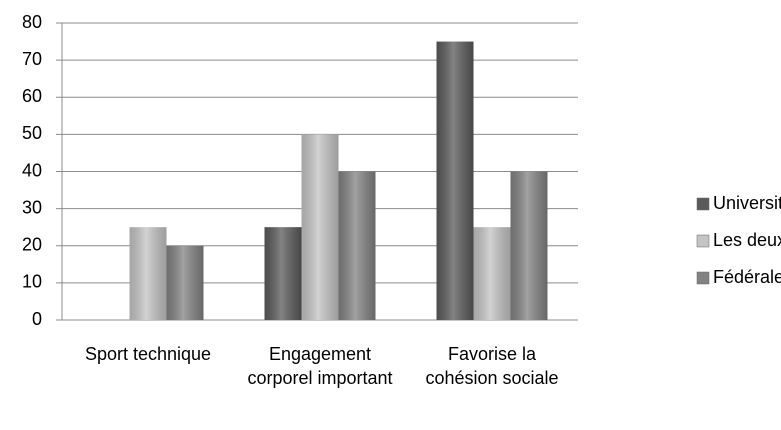  Describe the element at coordinates (747, 240) in the screenshot. I see `legend-label: Les deux` at that location.